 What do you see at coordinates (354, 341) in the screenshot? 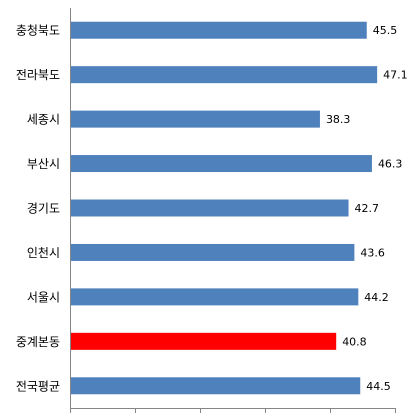
I see `value-label: 40.8` at bounding box center [354, 341].